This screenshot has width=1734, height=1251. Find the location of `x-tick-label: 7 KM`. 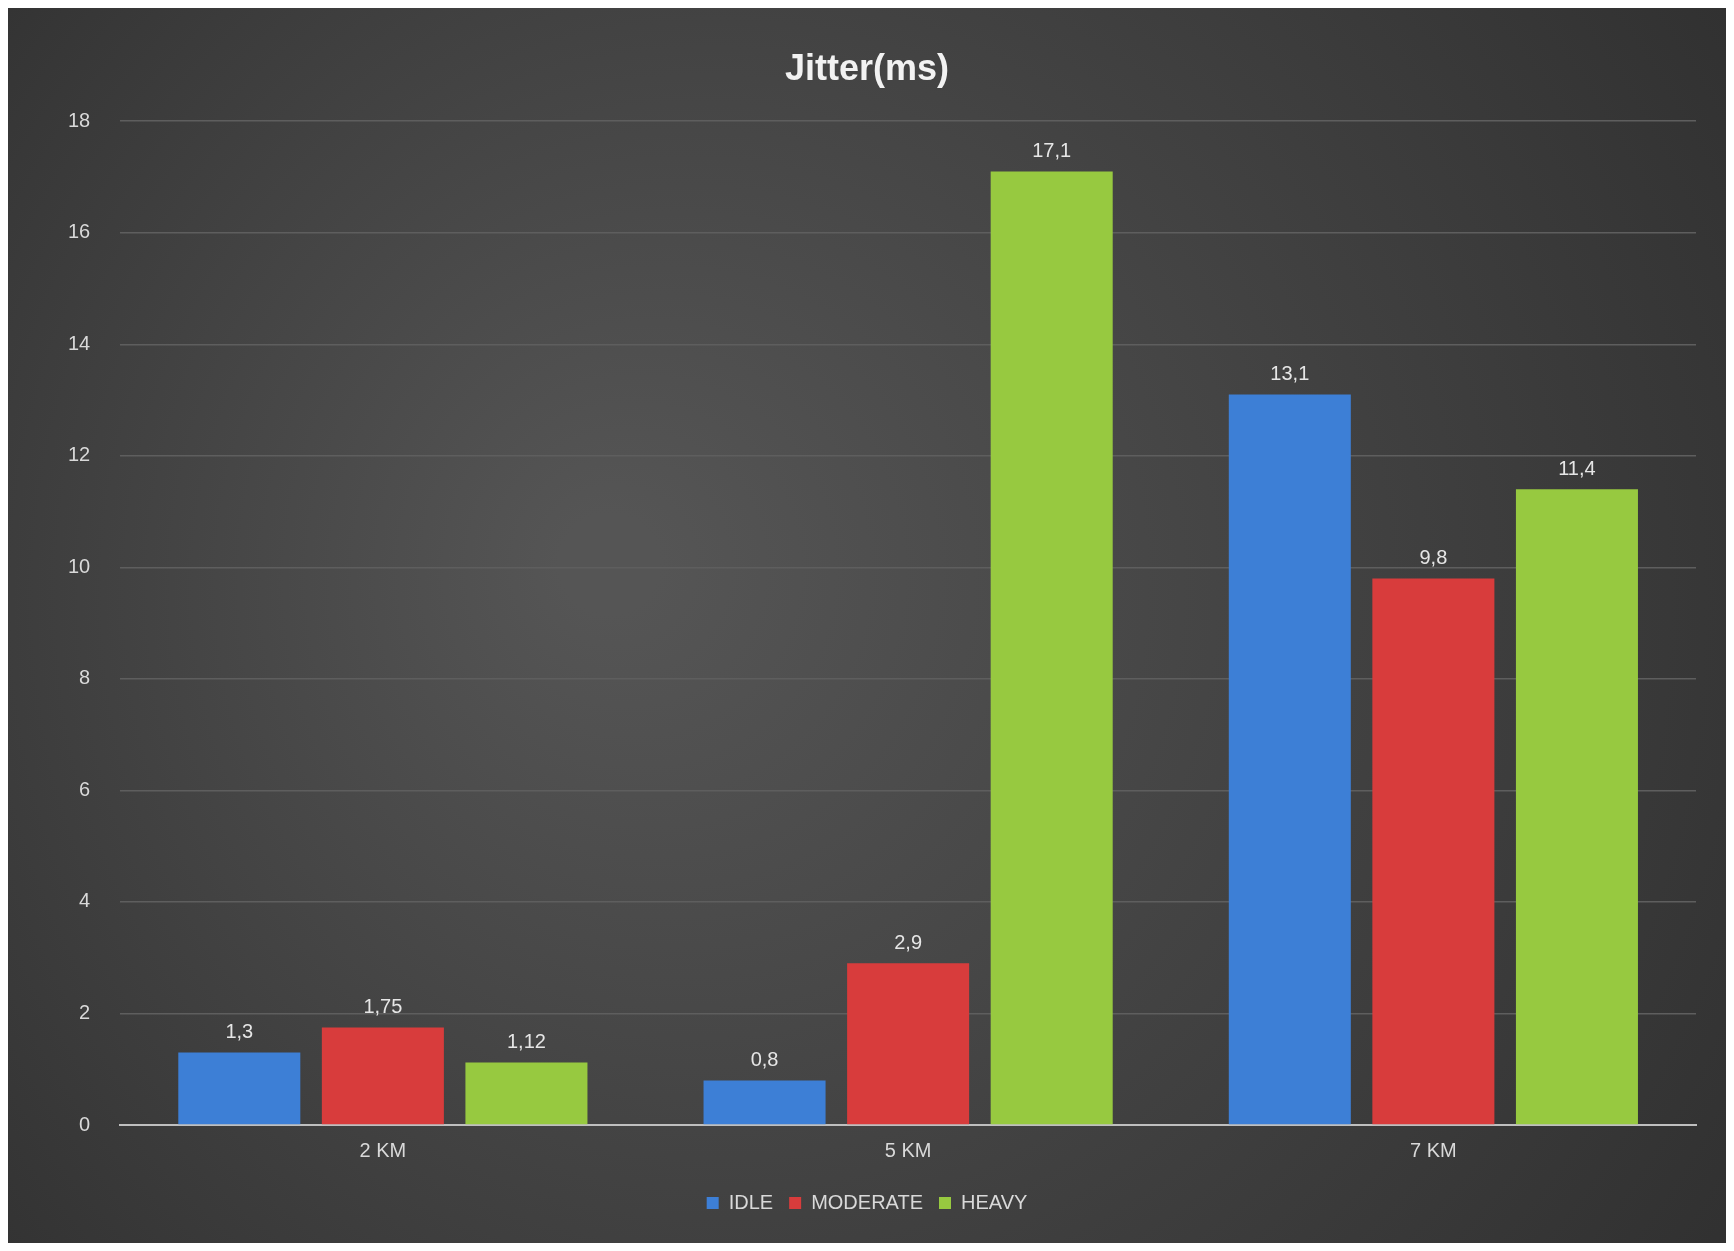

x-tick-label: 7 KM is located at coordinates (1433, 1149).